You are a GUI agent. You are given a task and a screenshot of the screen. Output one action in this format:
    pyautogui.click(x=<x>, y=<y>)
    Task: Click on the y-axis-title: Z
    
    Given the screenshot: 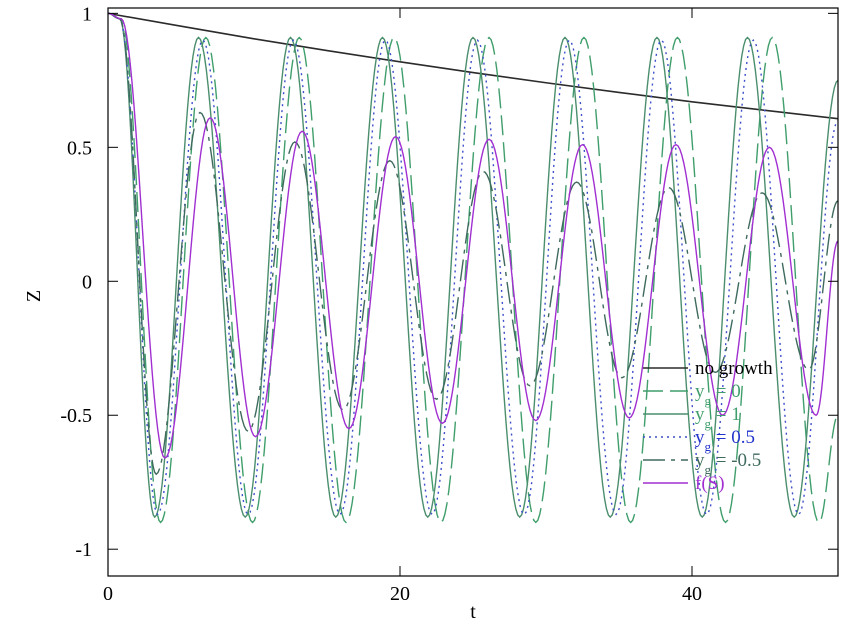 What is the action you would take?
    pyautogui.click(x=34, y=296)
    